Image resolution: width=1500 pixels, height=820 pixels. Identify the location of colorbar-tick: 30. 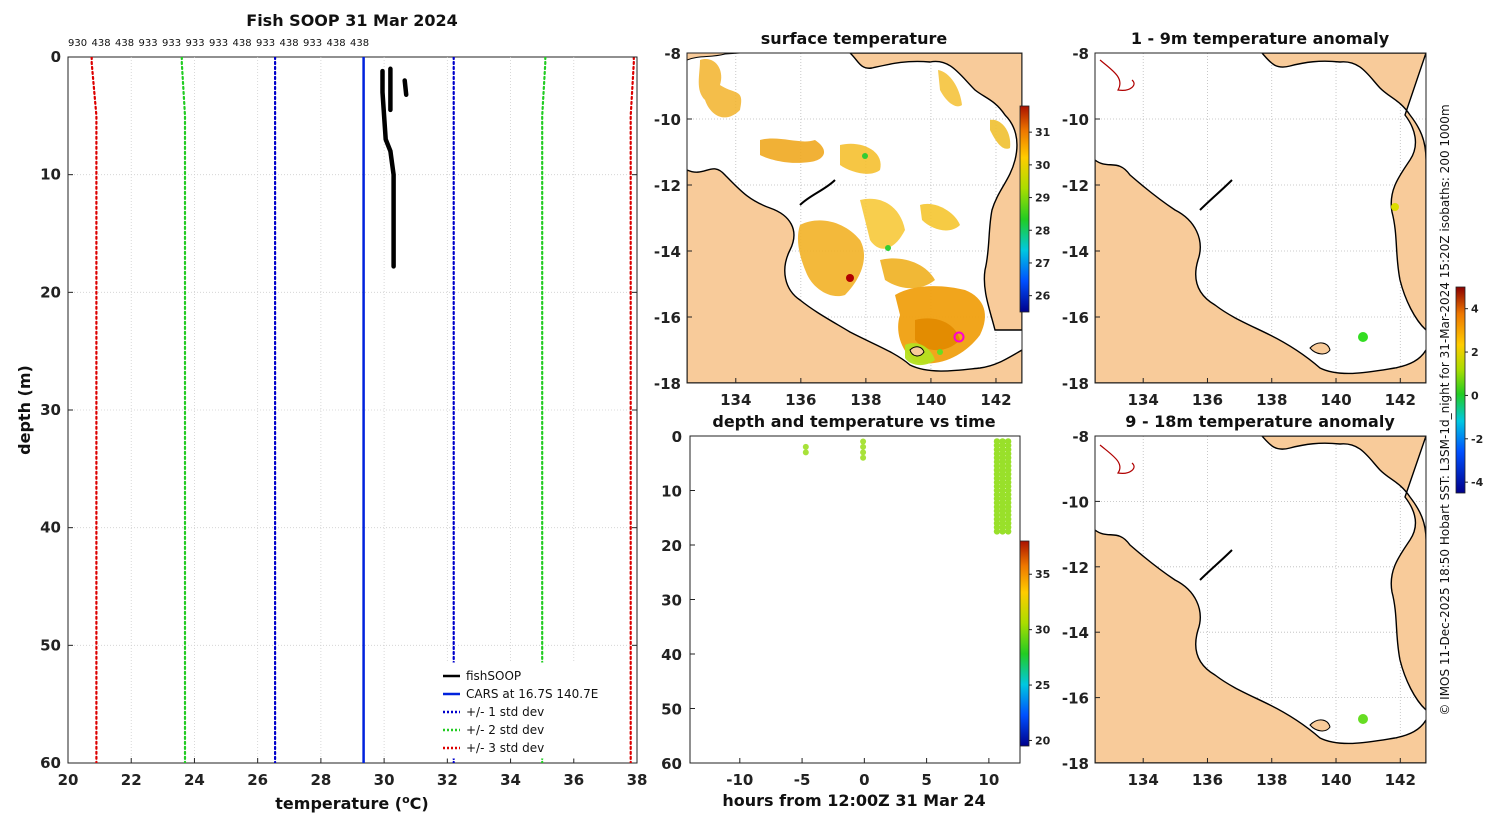
(1043, 165).